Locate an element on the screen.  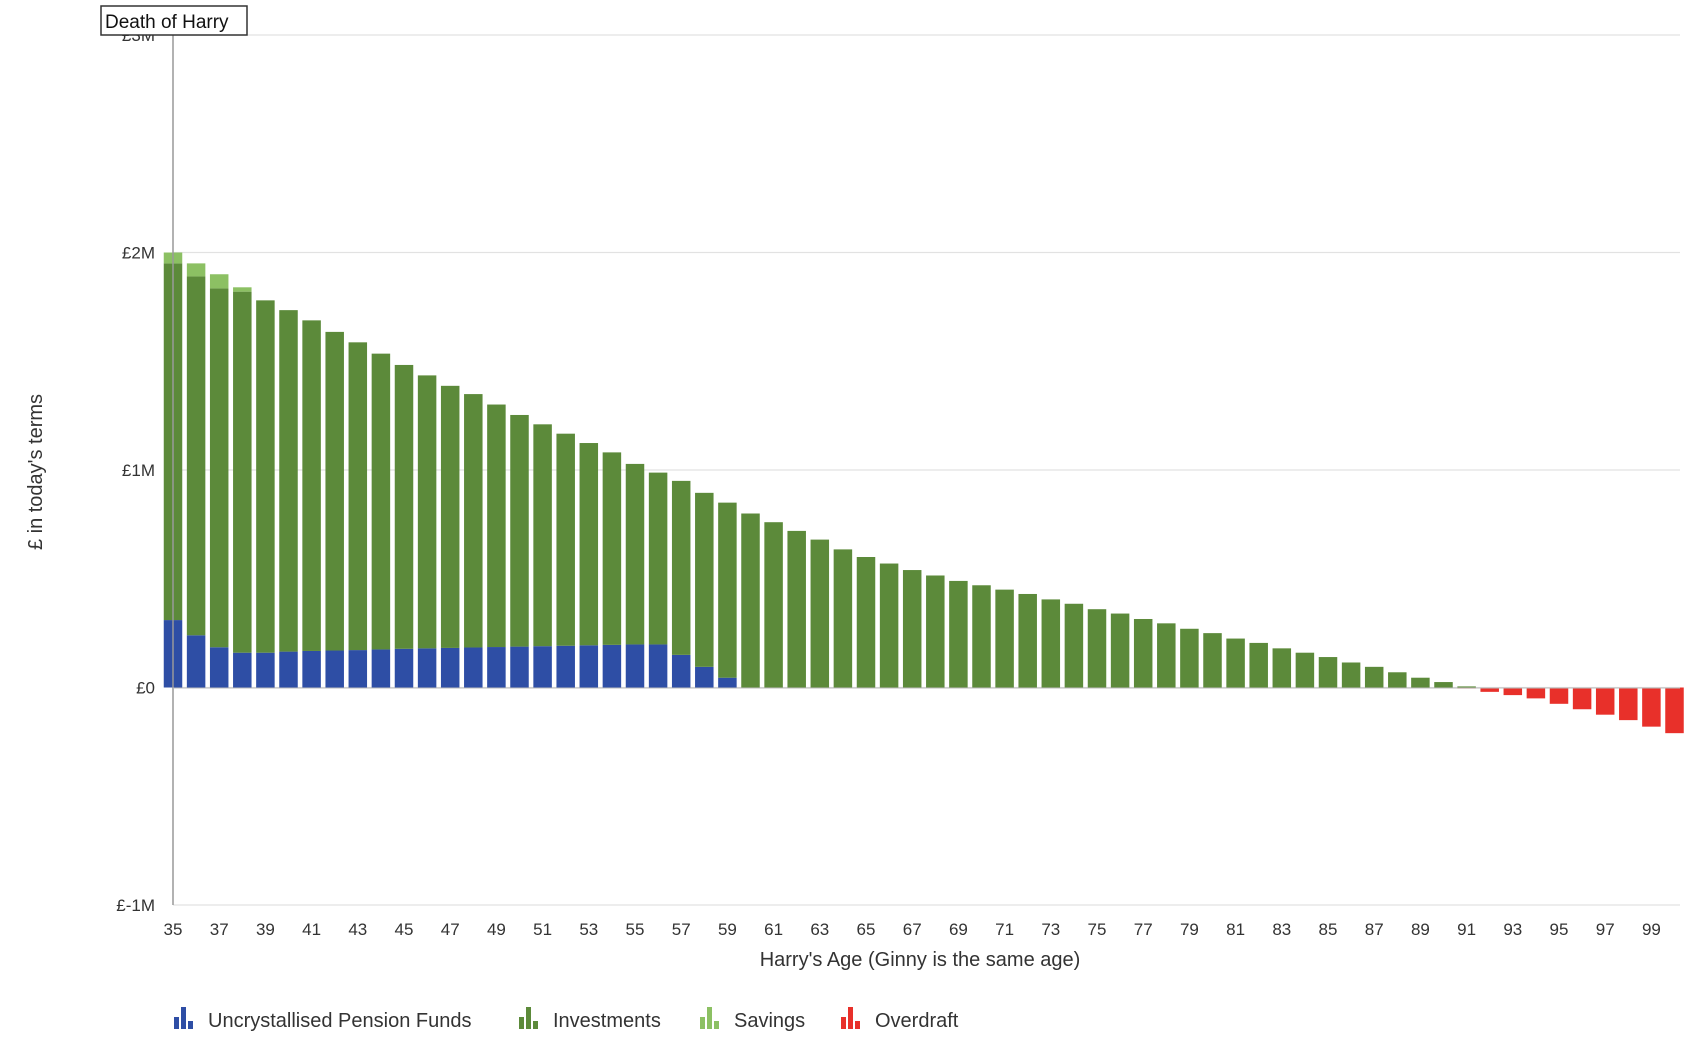
x-tick-label: 69 is located at coordinates (958, 929).